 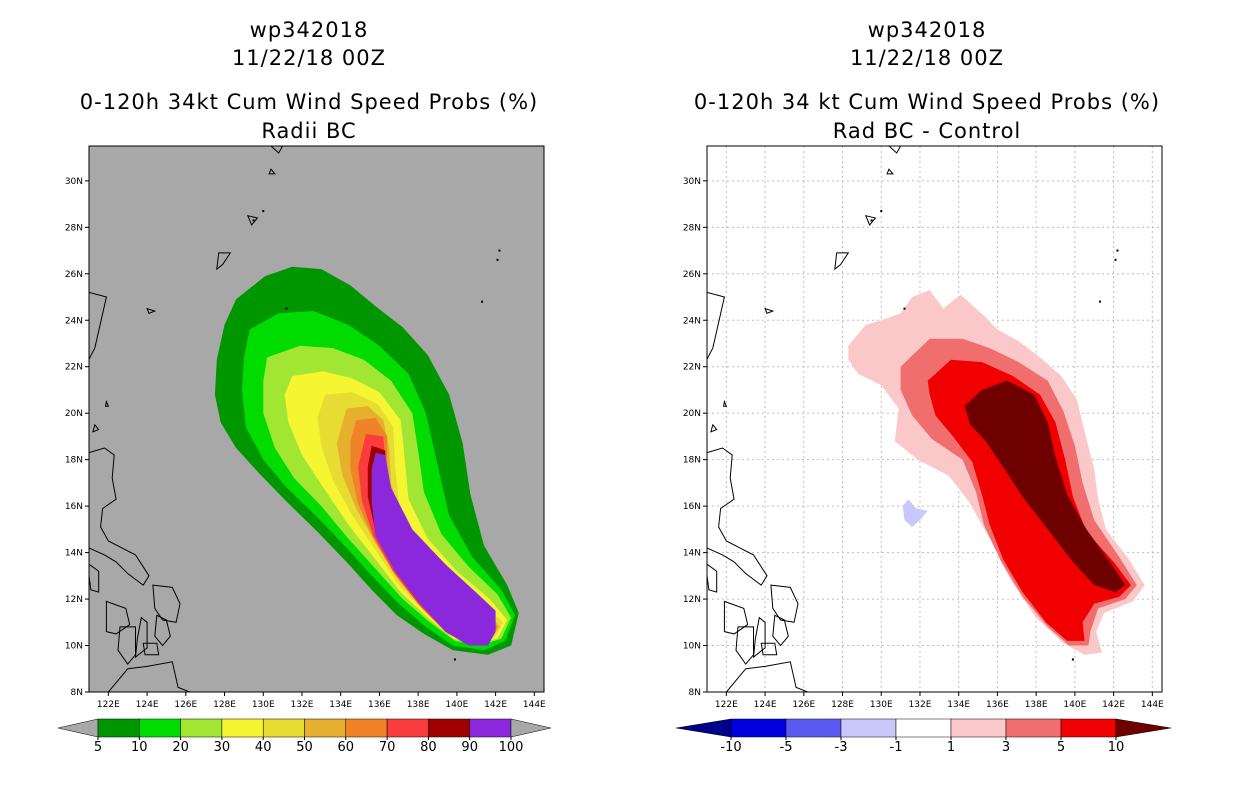 I want to click on coastline-kyushu_south, so click(x=895, y=150).